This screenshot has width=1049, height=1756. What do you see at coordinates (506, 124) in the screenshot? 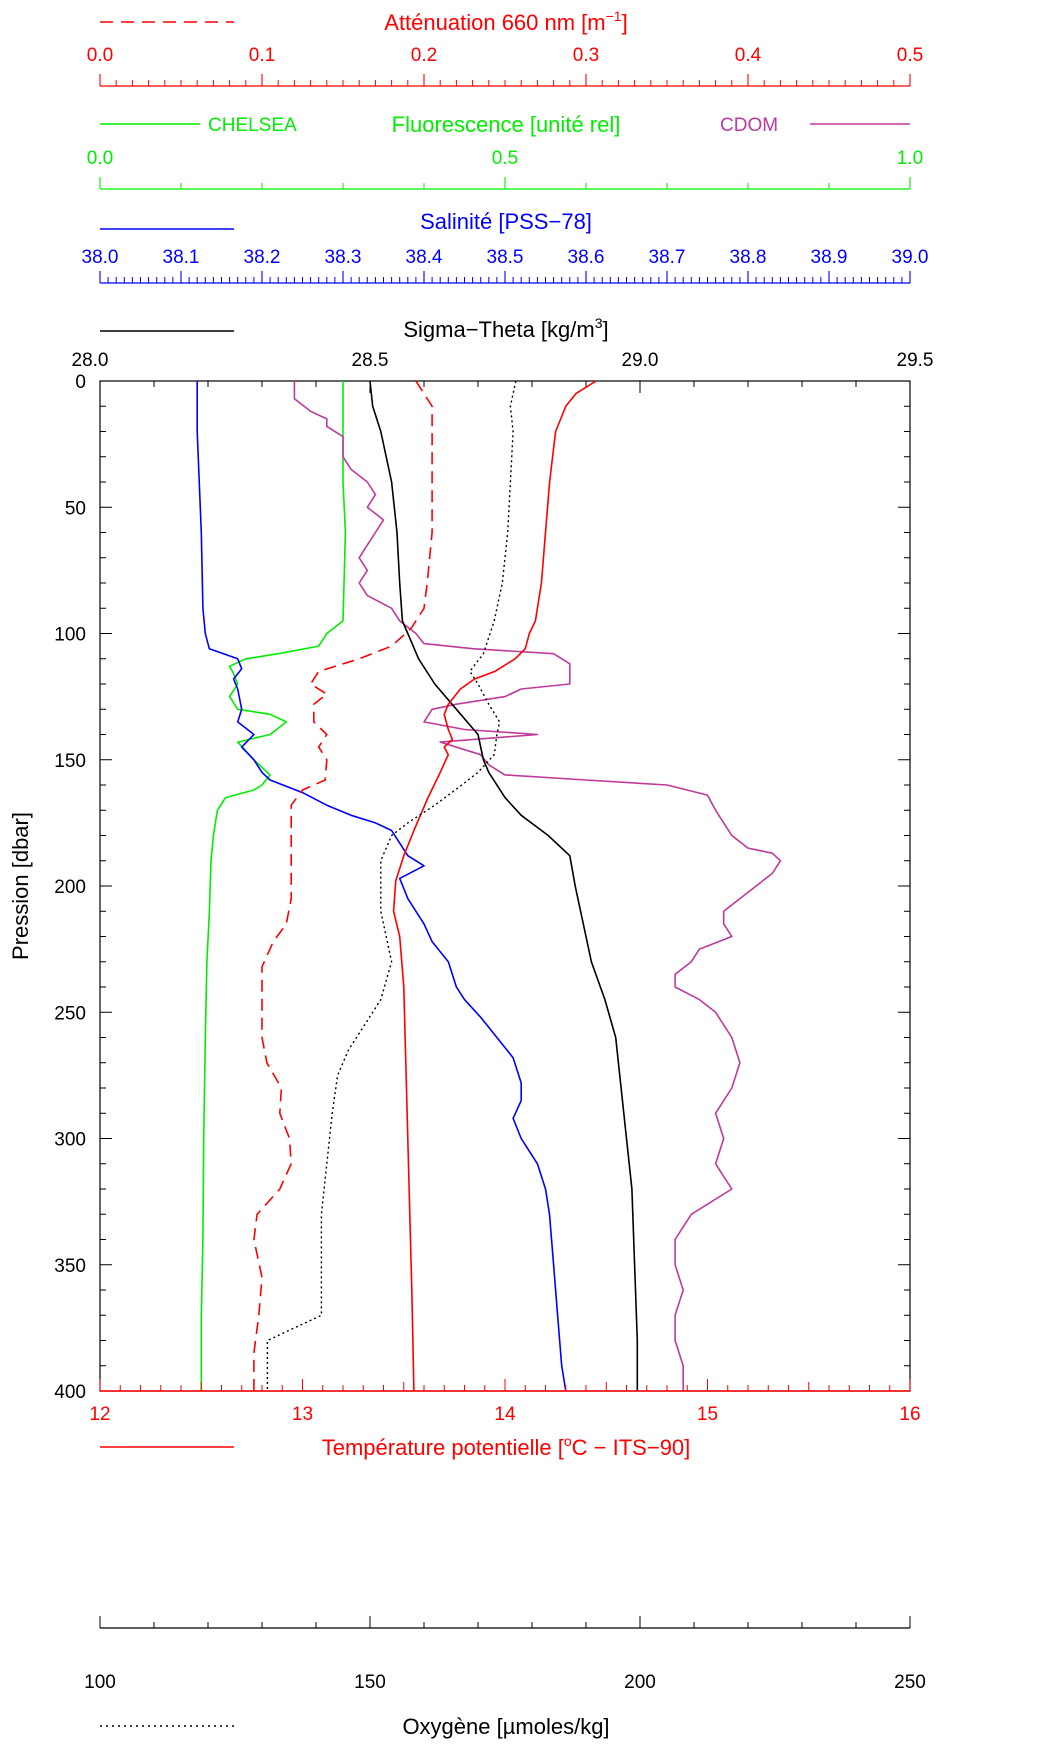
I see `fluorescence-axis-title: Fluorescence [unité rel]` at bounding box center [506, 124].